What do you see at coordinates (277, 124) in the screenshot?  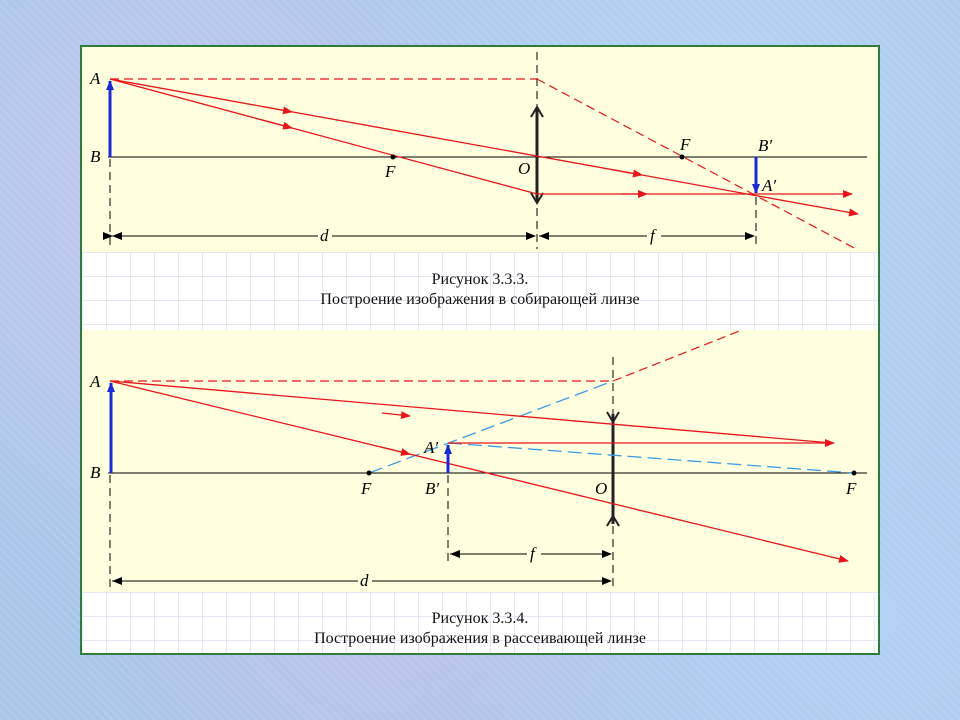 I see `ray-through-focus-mark` at bounding box center [277, 124].